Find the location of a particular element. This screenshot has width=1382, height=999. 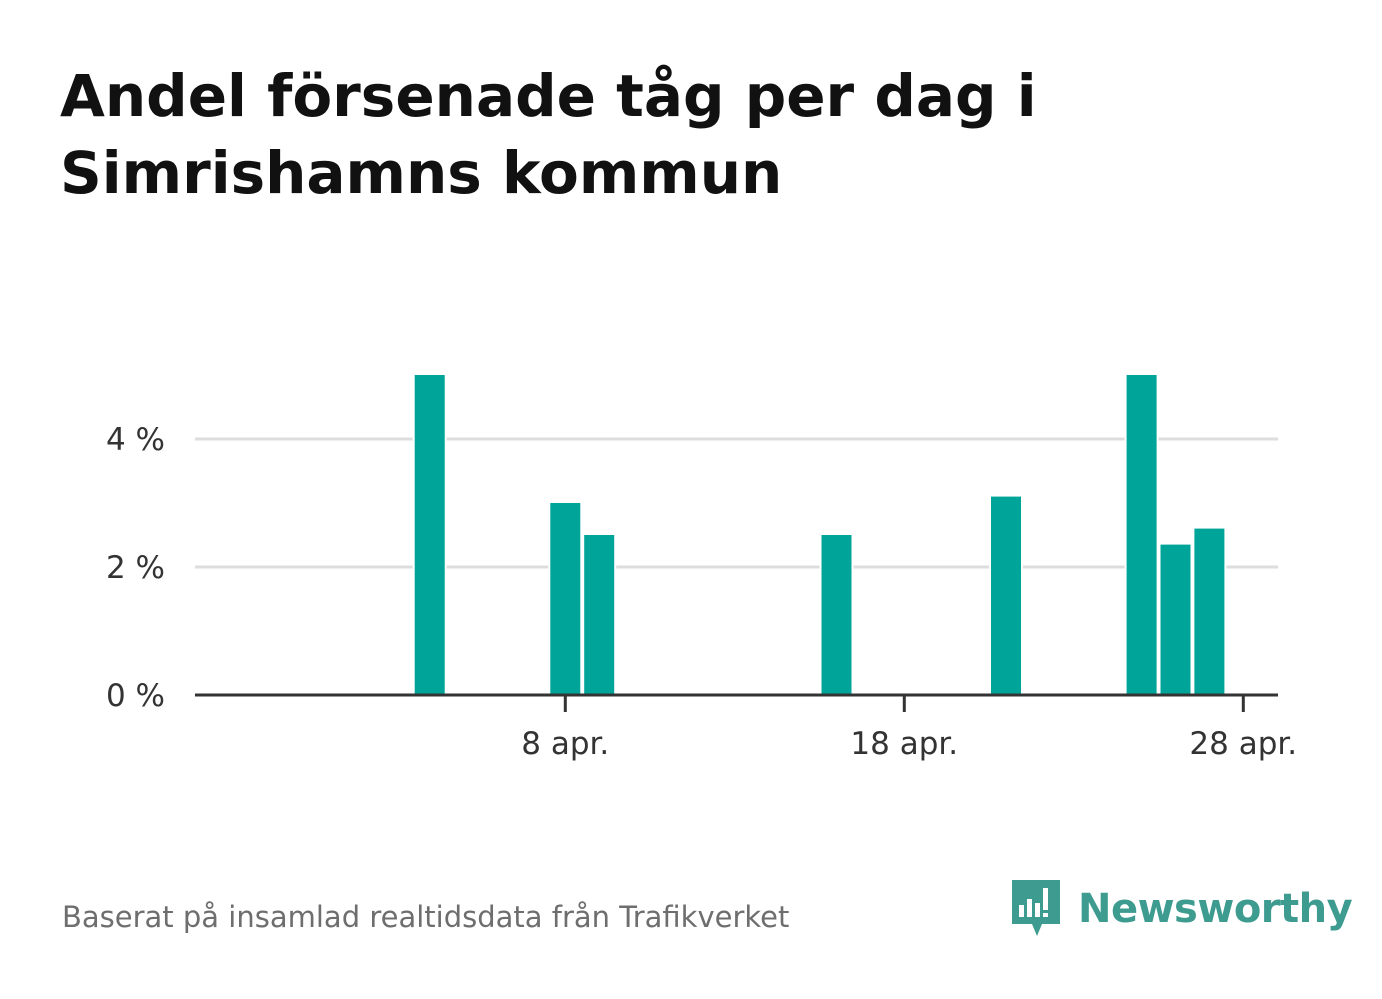

y-tick-label: 0 % is located at coordinates (135, 696).